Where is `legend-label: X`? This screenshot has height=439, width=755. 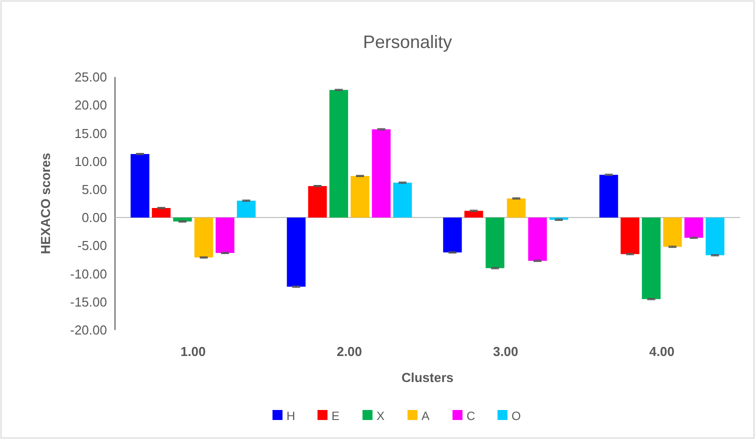 legend-label: X is located at coordinates (380, 416).